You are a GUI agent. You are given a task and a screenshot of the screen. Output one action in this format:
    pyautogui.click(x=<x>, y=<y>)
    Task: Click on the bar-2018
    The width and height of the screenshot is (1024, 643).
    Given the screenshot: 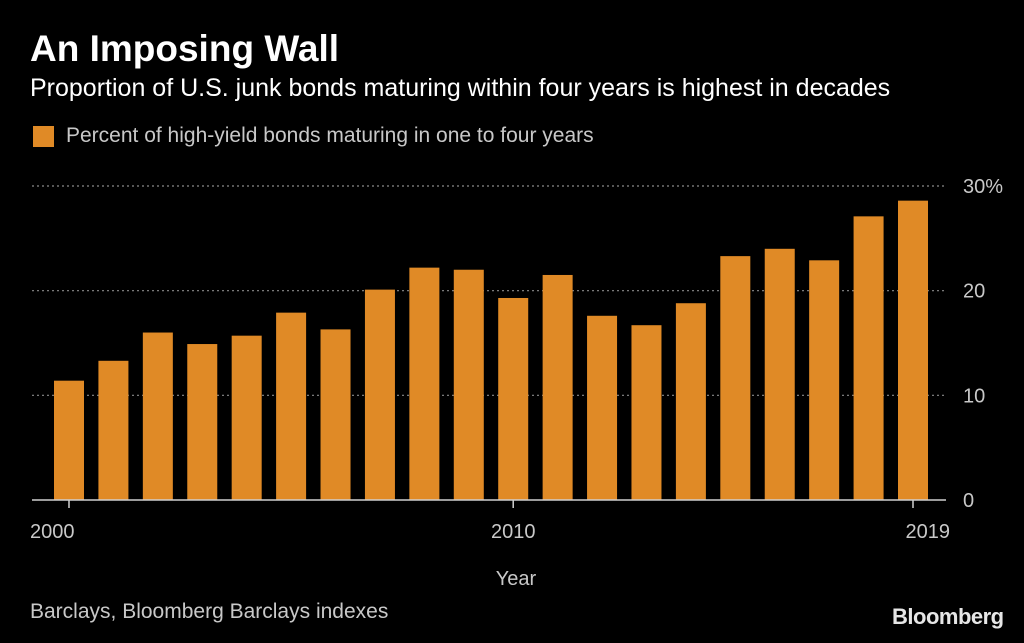 What is the action you would take?
    pyautogui.click(x=868, y=358)
    